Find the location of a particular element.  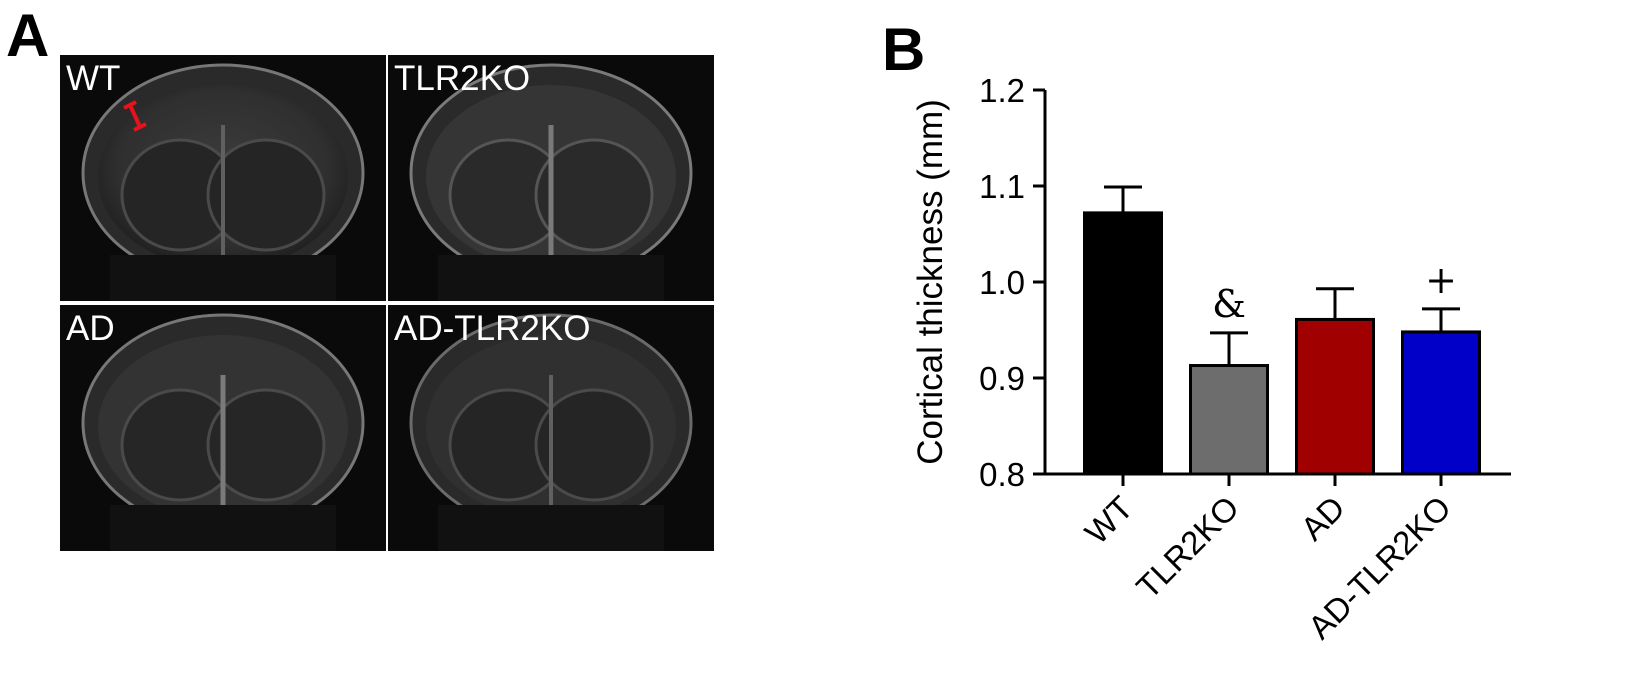

y-axis-title: Cortical thickness (mm) is located at coordinates (930, 282).